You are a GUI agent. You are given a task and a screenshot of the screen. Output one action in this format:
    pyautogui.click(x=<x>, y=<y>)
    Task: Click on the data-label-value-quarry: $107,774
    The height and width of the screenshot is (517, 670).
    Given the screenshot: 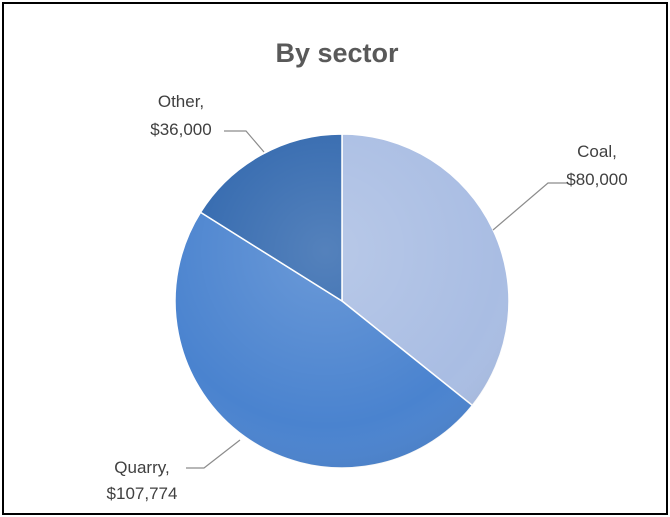 What is the action you would take?
    pyautogui.click(x=142, y=493)
    